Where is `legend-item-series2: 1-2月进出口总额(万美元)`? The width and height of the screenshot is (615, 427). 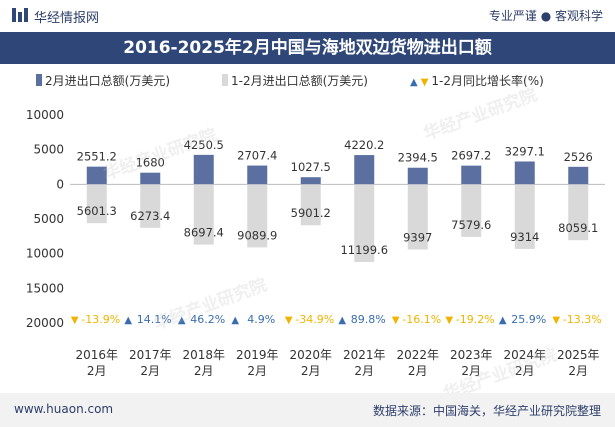
legend-item-series2: 1-2月进出口总额(万美元) is located at coordinates (295, 80).